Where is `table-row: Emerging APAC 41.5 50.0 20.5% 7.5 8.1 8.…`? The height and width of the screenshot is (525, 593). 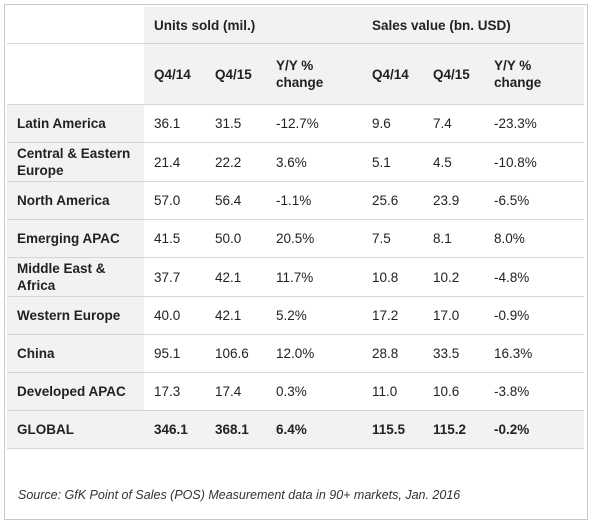 table-row: Emerging APAC 41.5 50.0 20.5% 7.5 8.1 8.… is located at coordinates (296, 239).